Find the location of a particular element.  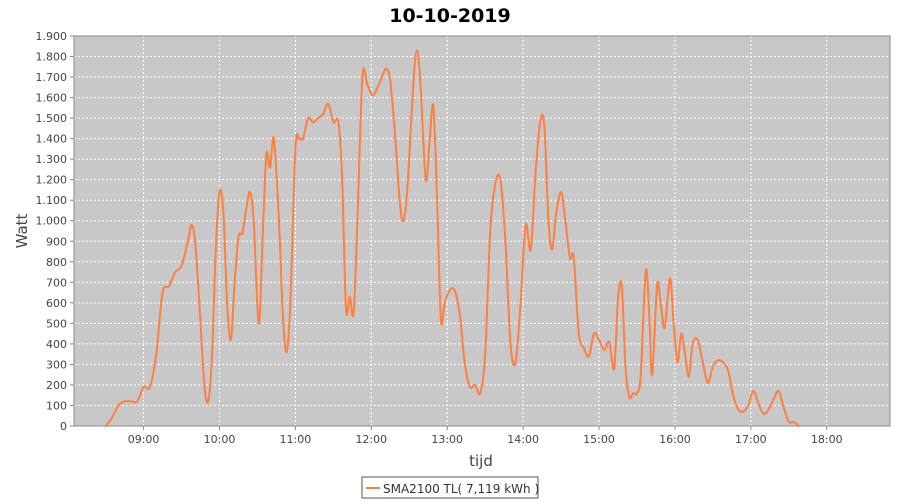

x-tick-label: 18:00 is located at coordinates (827, 439).